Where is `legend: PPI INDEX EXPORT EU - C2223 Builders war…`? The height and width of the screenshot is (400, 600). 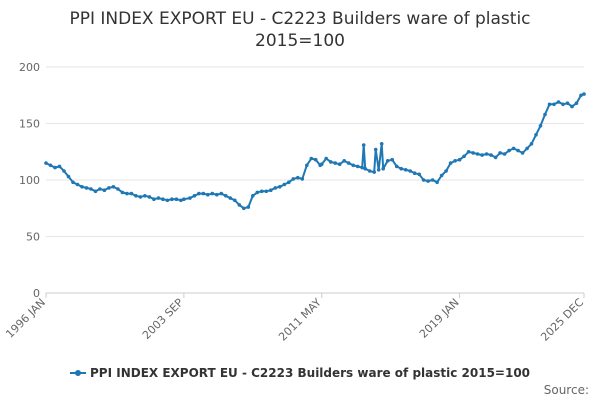
legend: PPI INDEX EXPORT EU - C2223 Builders war… is located at coordinates (300, 373).